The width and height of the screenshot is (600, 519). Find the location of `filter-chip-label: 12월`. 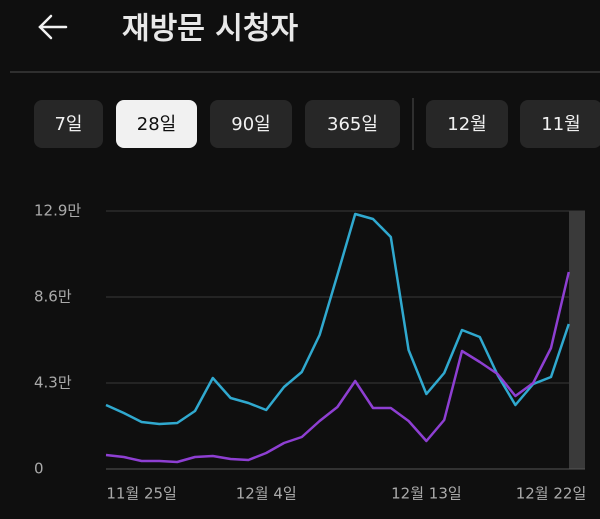

filter-chip-label: 12월 is located at coordinates (466, 124).